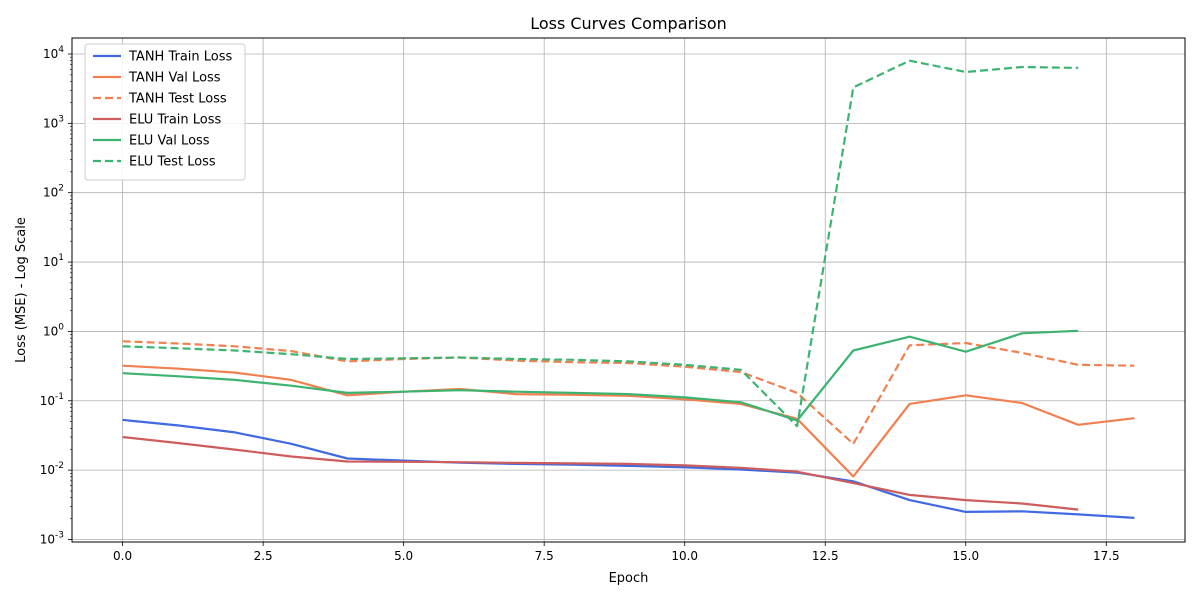 The width and height of the screenshot is (1200, 600). I want to click on chart-title: Loss Curves Comparison, so click(628, 23).